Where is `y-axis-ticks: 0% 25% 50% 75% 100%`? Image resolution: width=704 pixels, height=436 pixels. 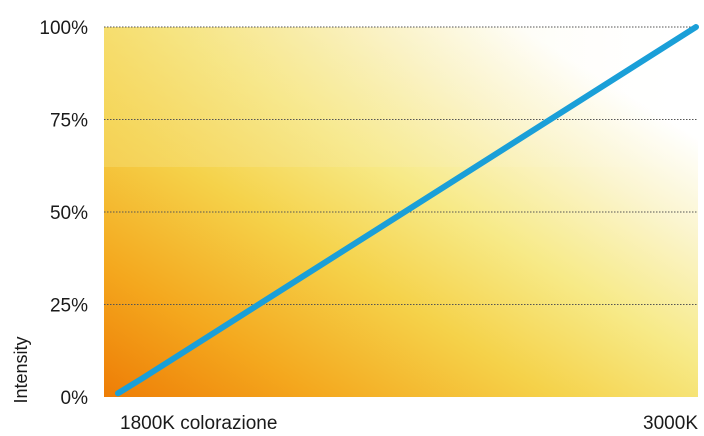
y-axis-ticks: 0% 25% 50% 75% 100% is located at coordinates (63, 213).